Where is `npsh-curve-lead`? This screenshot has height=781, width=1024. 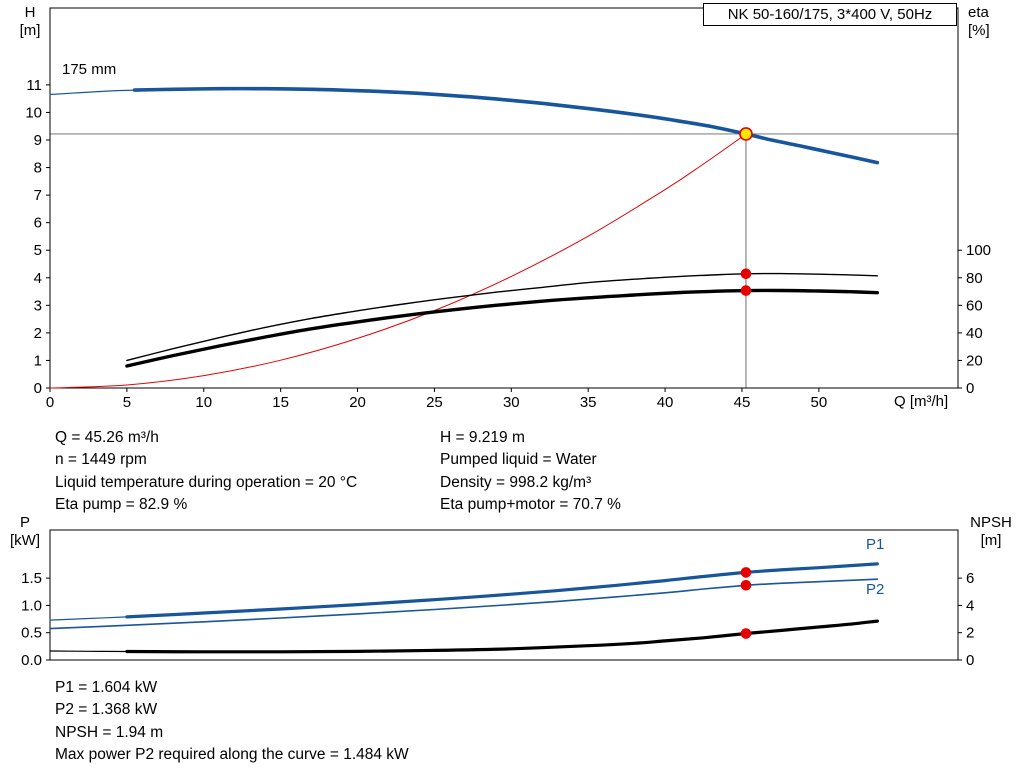 npsh-curve-lead is located at coordinates (88, 651).